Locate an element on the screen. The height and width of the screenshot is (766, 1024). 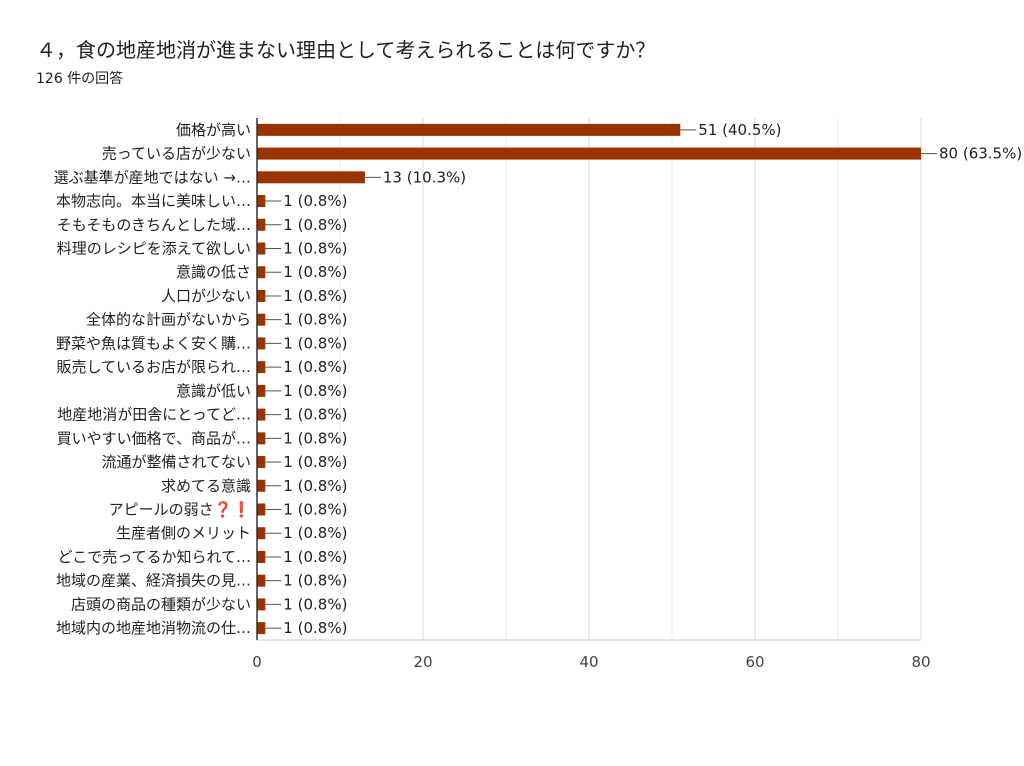
category-label: 料理のレシピを添えて欲しい is located at coordinates (154, 249).